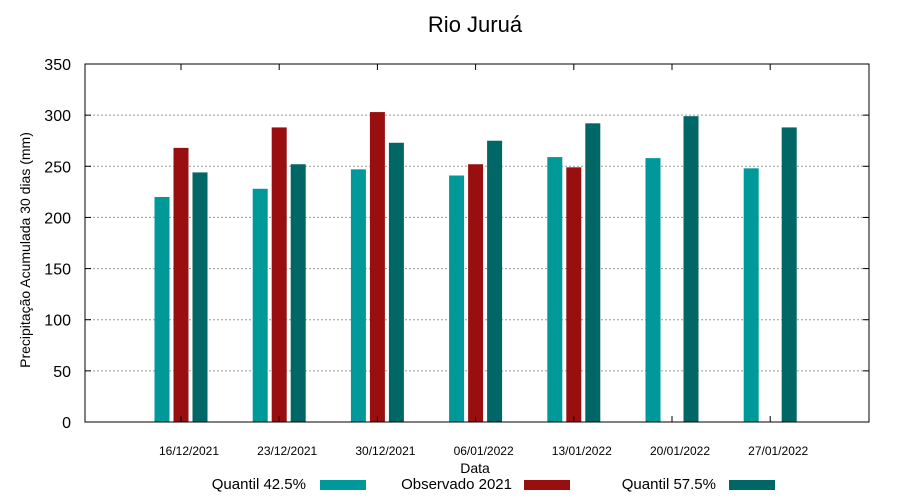 The image size is (900, 500). I want to click on y-tick-label: 150, so click(57, 270).